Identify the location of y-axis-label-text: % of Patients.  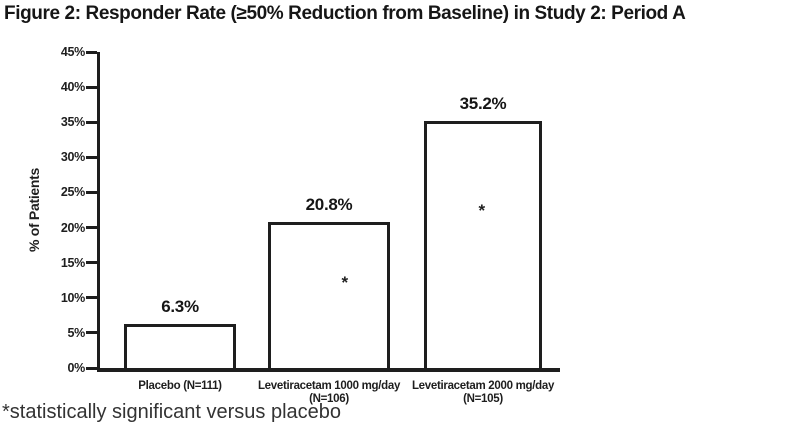
(34, 210).